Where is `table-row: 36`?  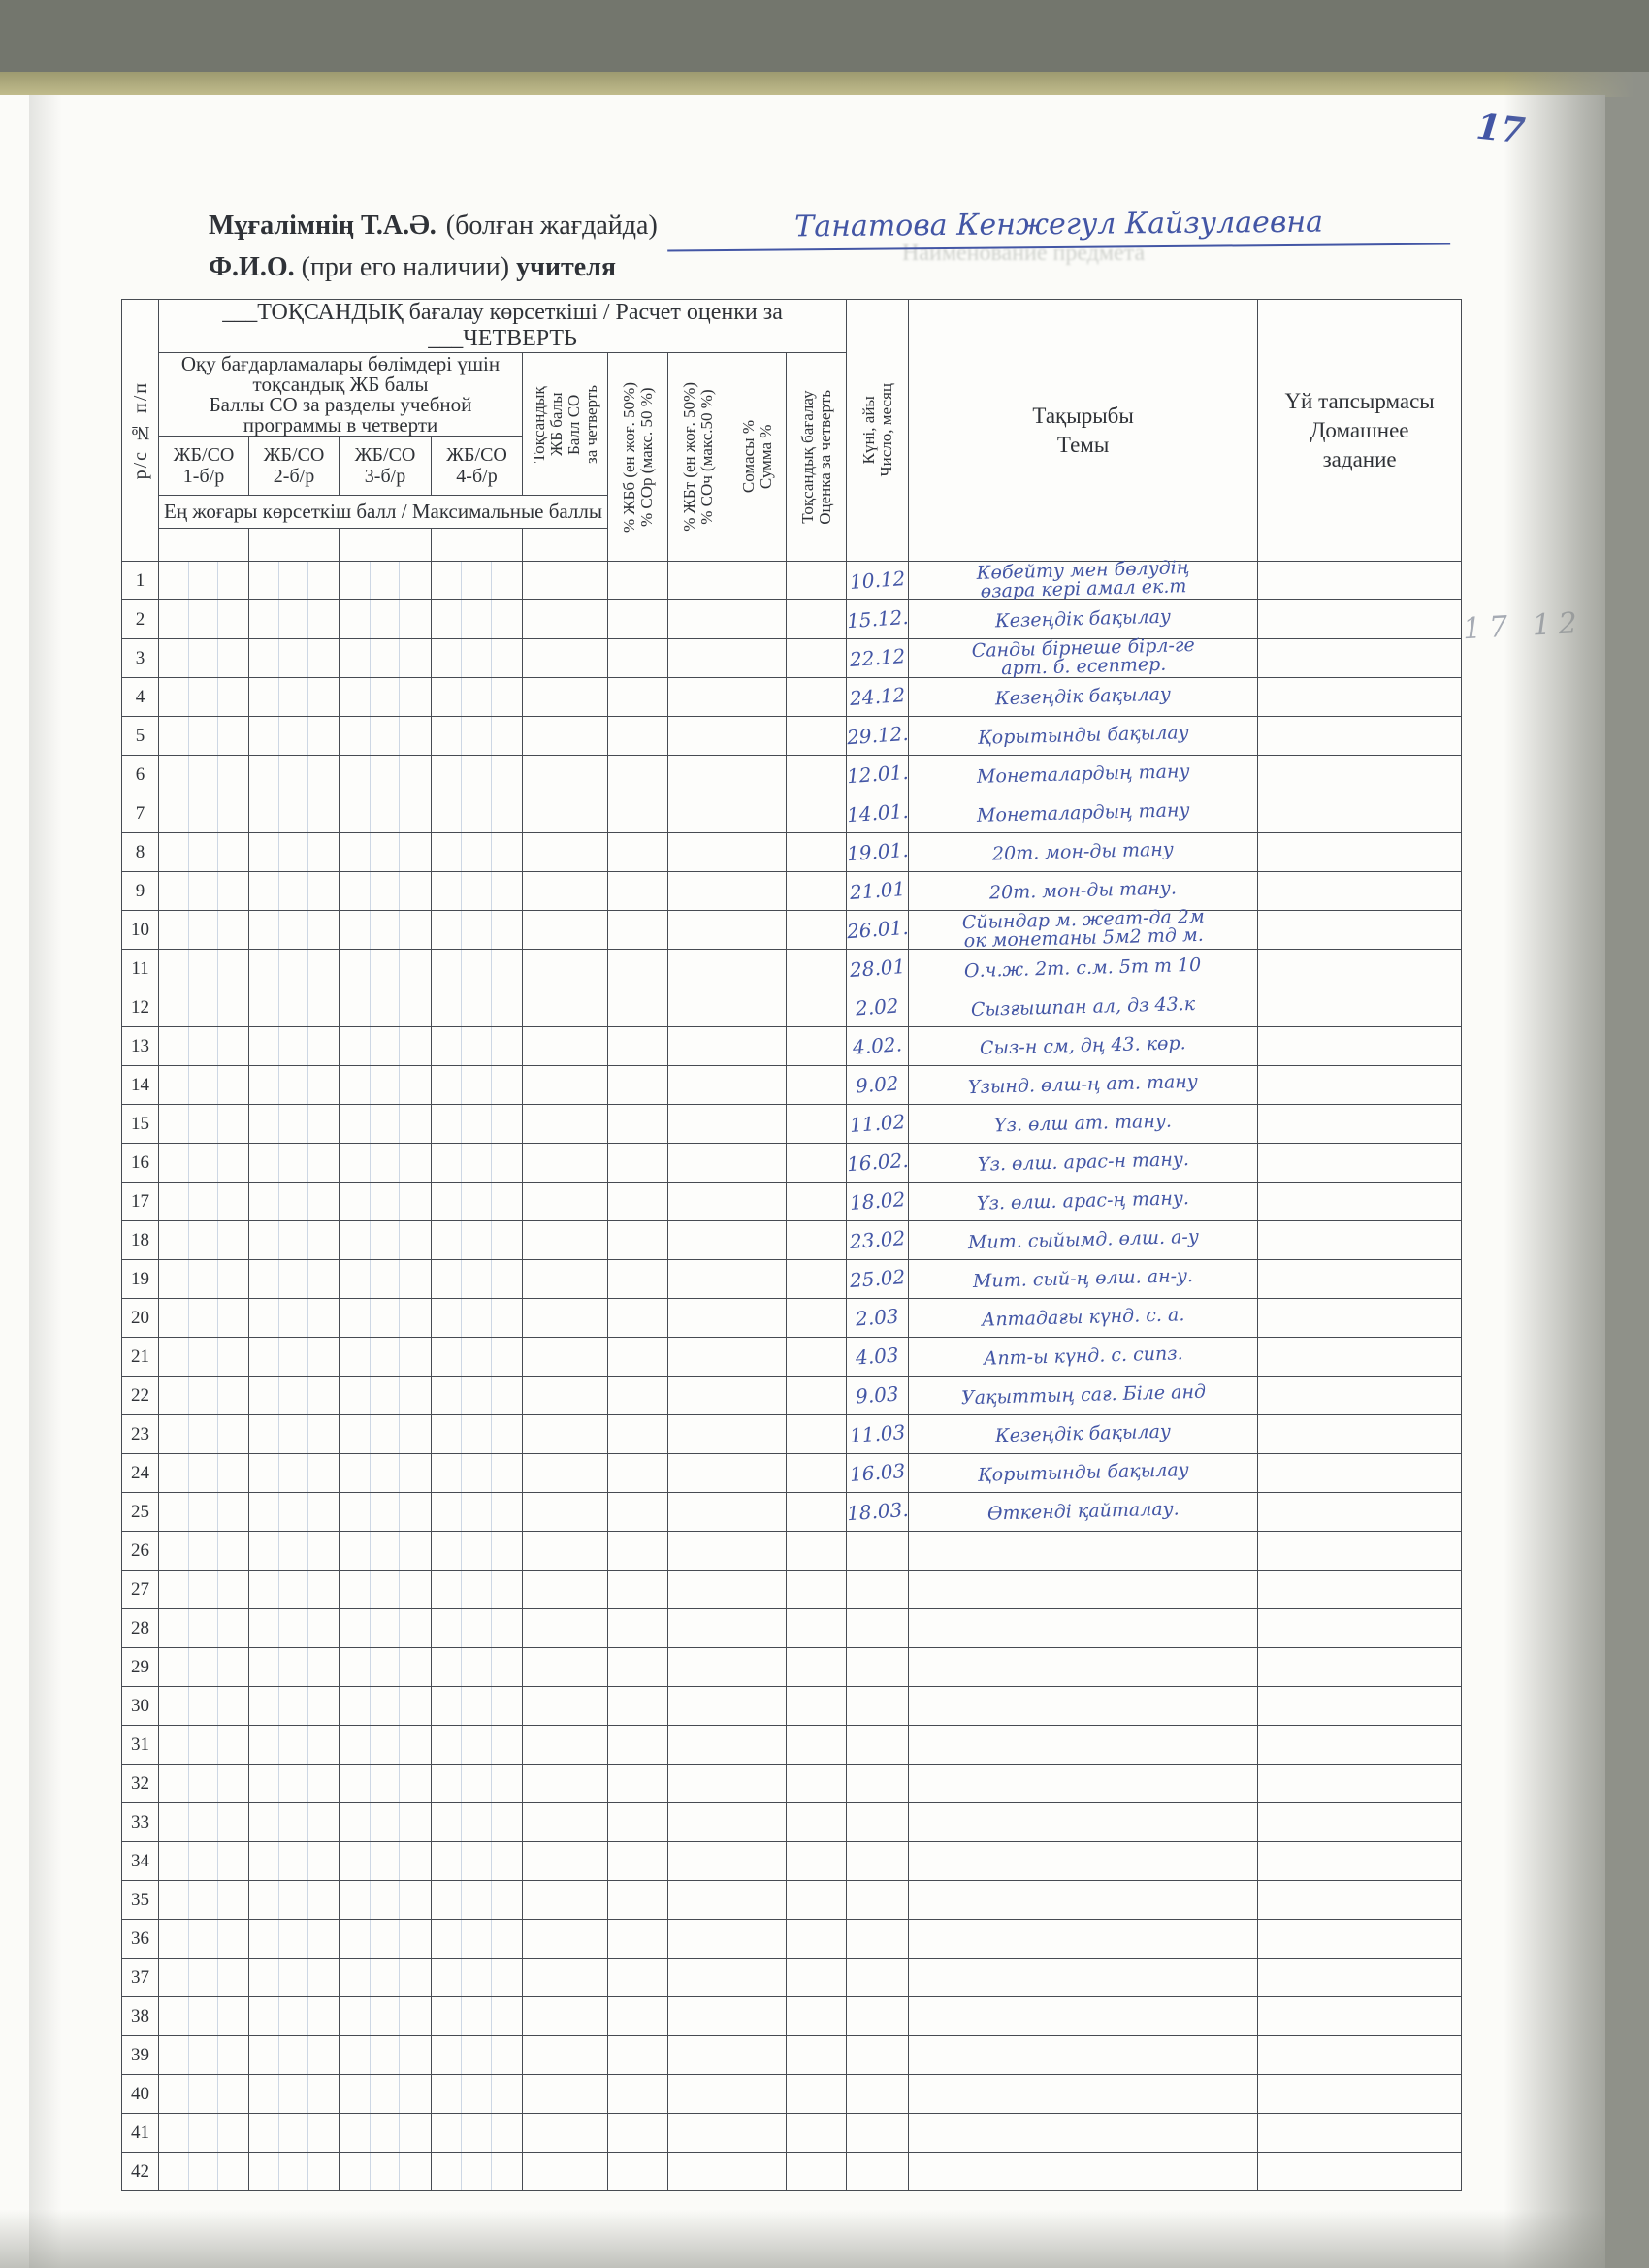
table-row: 36 is located at coordinates (792, 1939).